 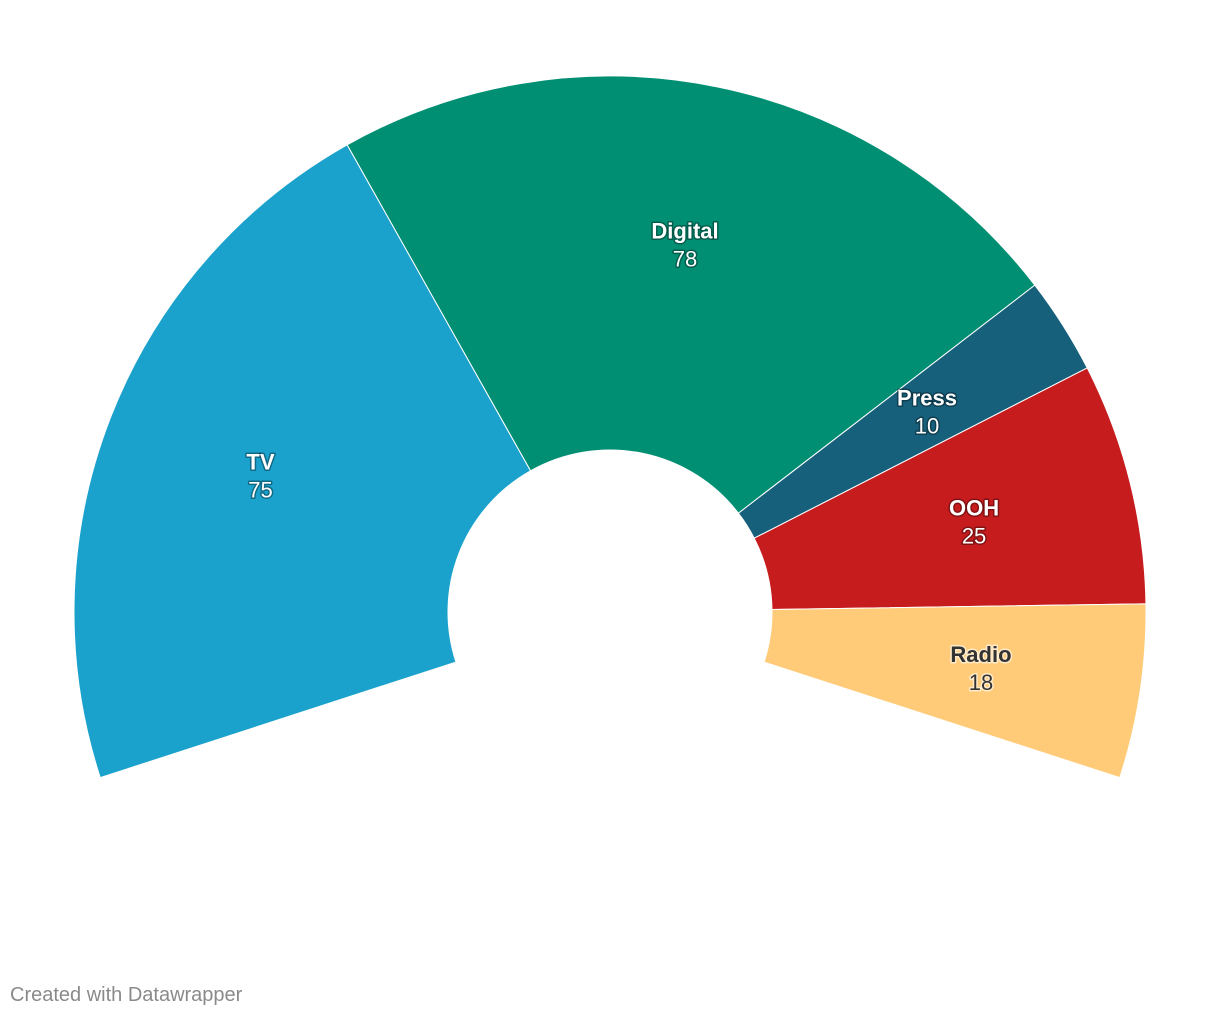 What do you see at coordinates (685, 258) in the screenshot?
I see `slice-value-digital: 78` at bounding box center [685, 258].